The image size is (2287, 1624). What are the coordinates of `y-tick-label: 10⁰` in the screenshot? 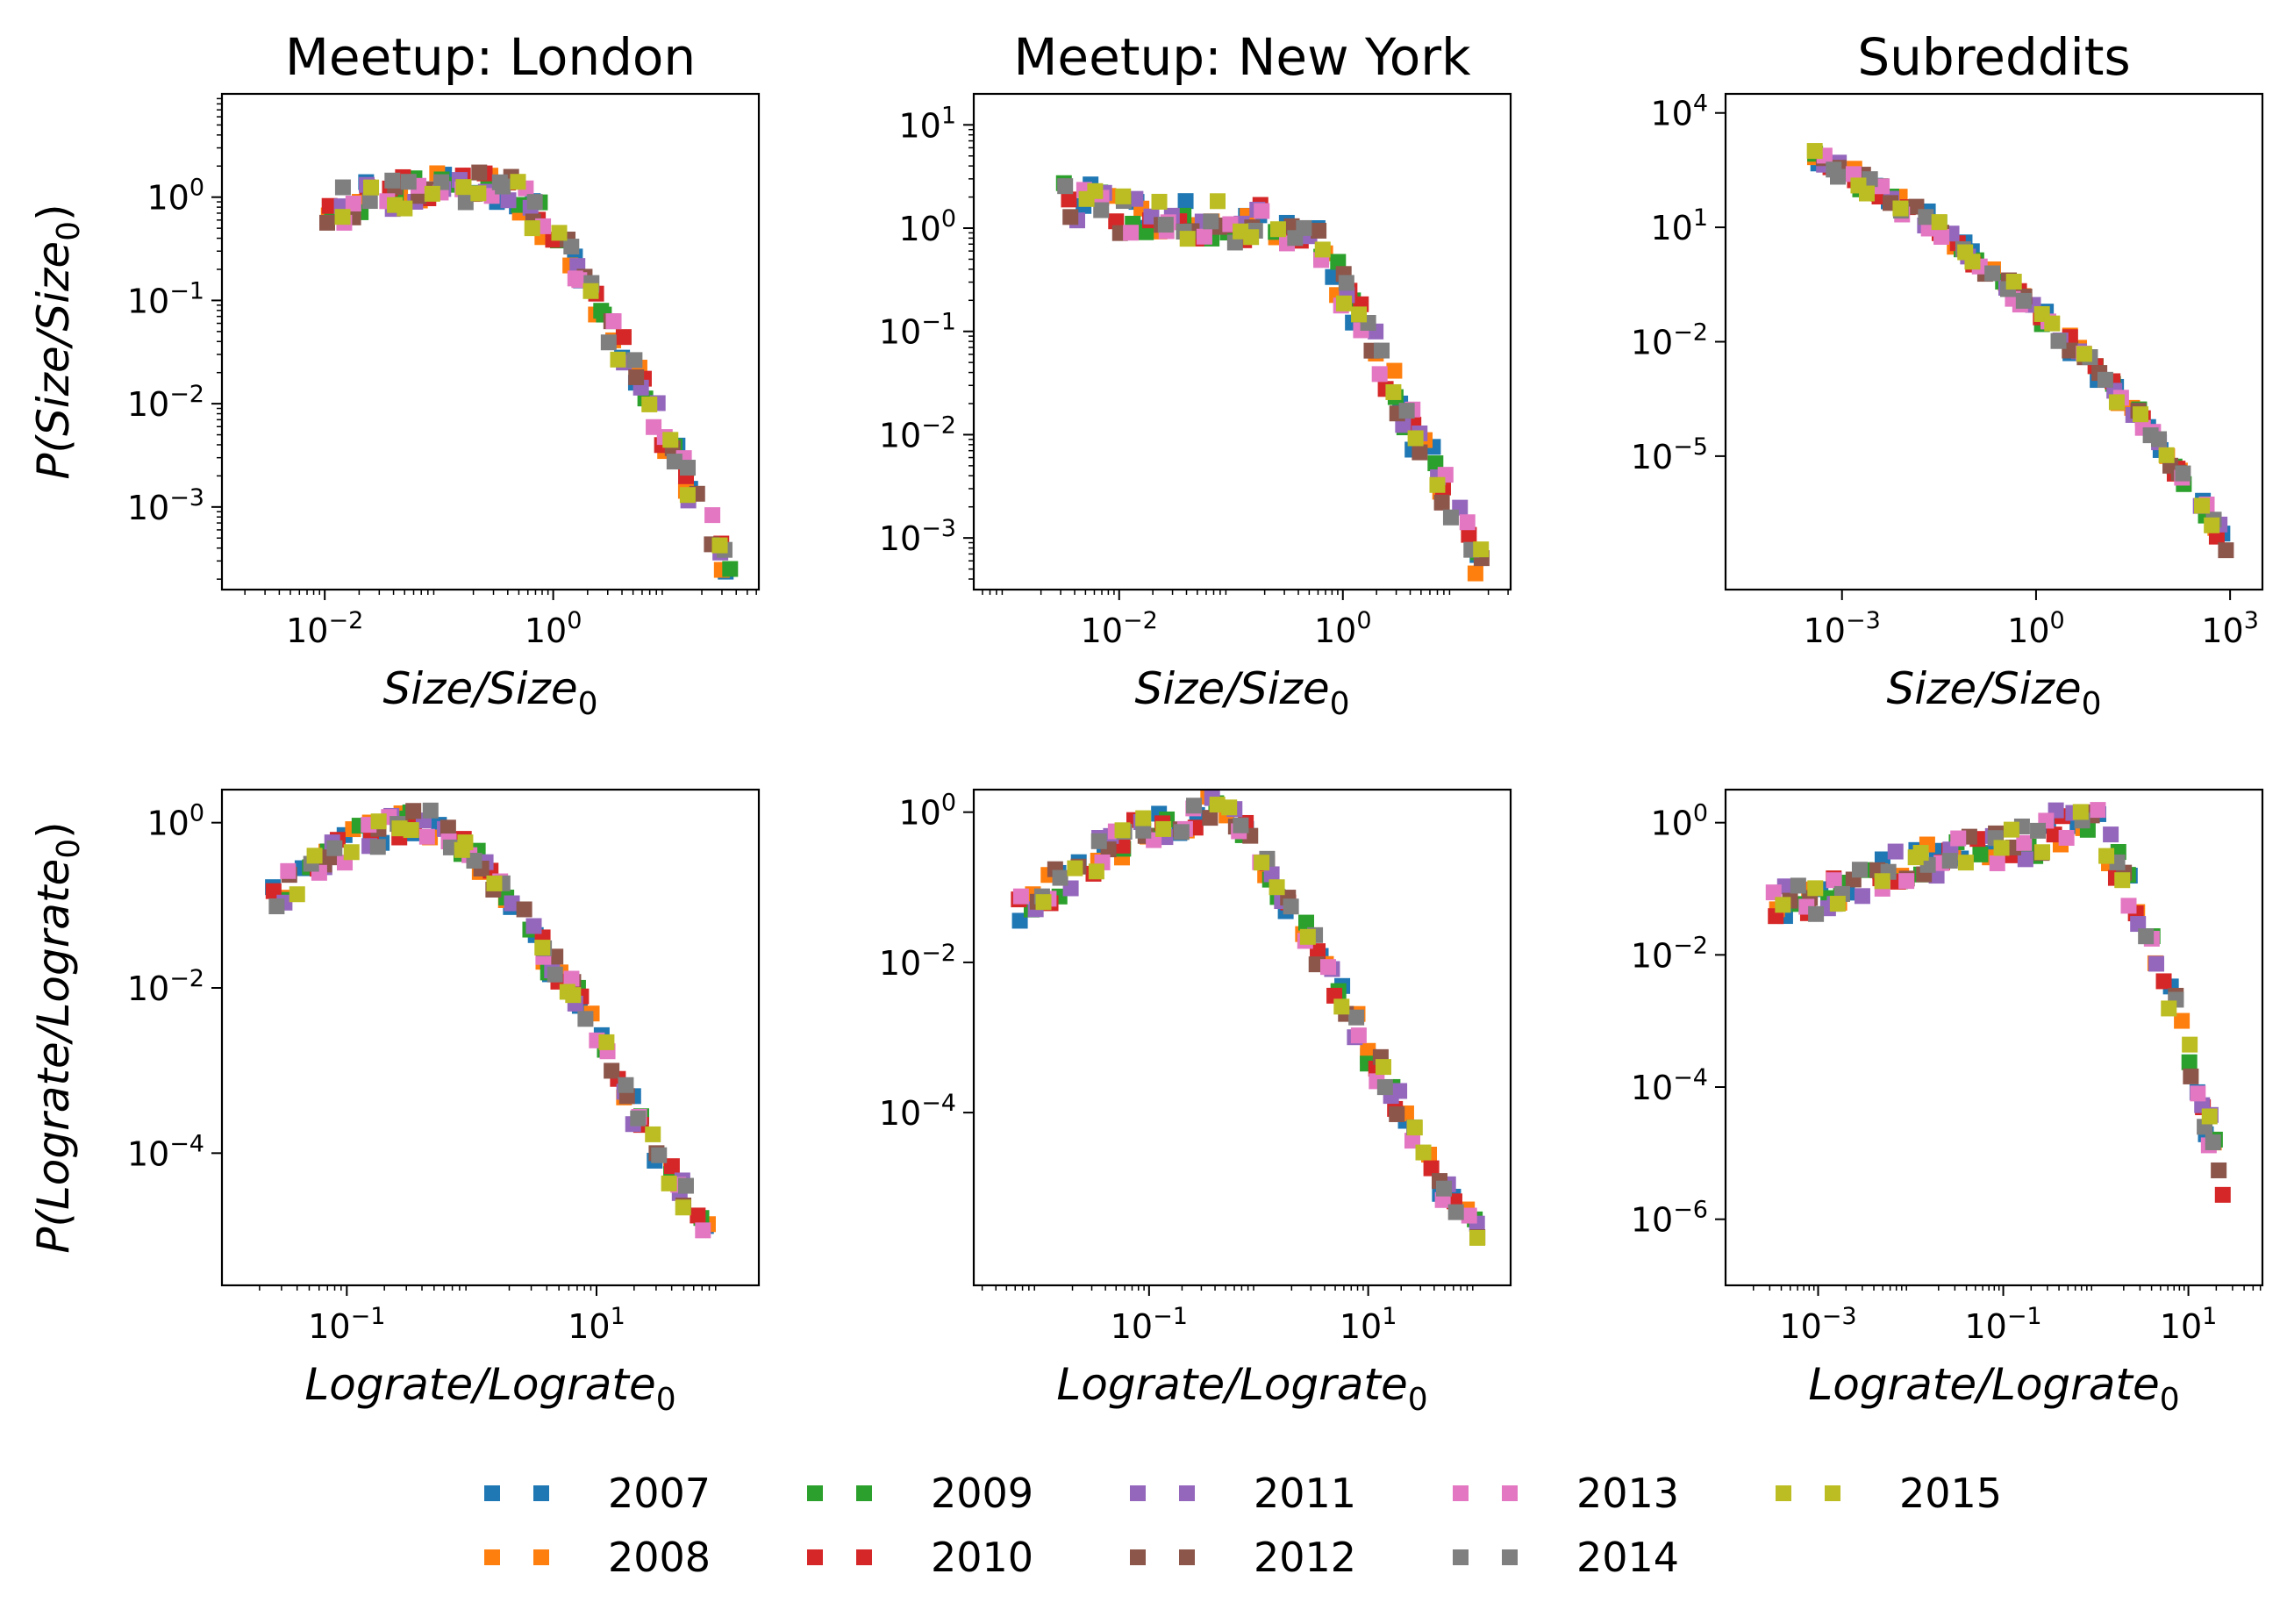 It's located at (175, 822).